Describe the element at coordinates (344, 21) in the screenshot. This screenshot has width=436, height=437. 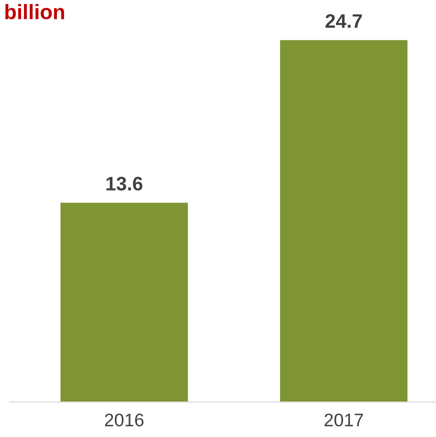
I see `data-label: 24.7` at that location.